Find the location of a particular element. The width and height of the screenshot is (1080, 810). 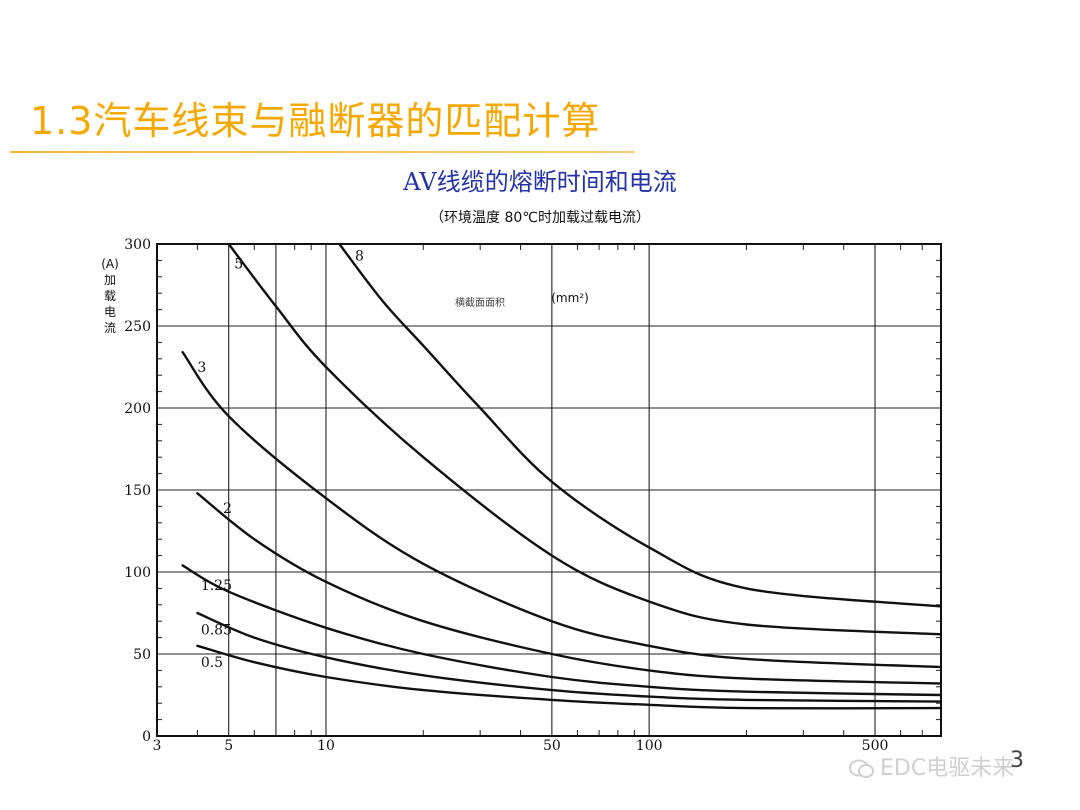

chart-title: AV线缆的熔断时间和电流 is located at coordinates (540, 182).